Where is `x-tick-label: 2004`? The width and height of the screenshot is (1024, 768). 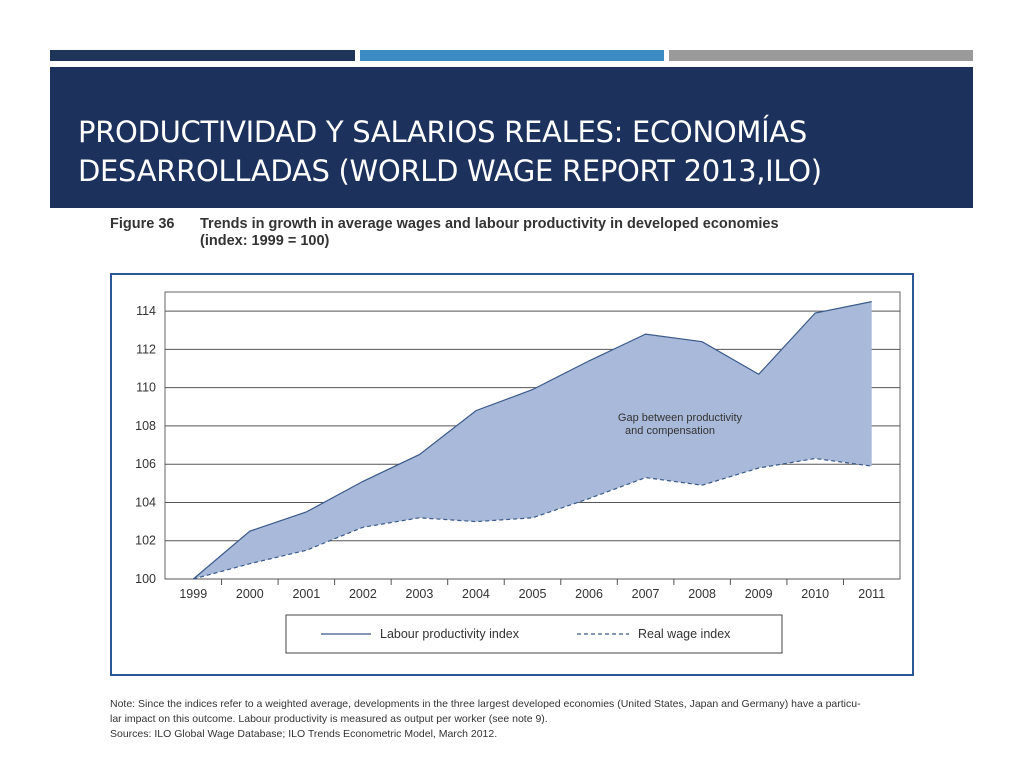 x-tick-label: 2004 is located at coordinates (476, 594).